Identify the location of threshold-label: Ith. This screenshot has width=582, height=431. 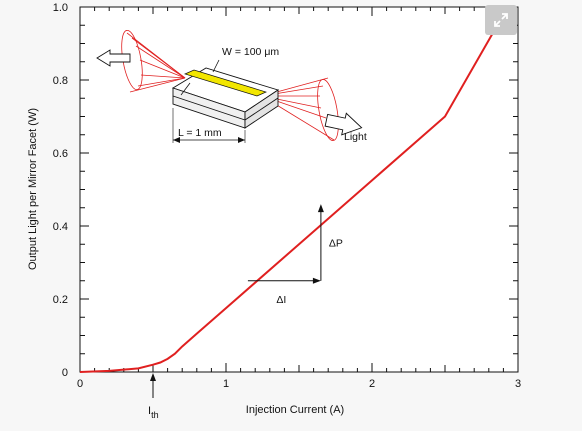
(153, 412).